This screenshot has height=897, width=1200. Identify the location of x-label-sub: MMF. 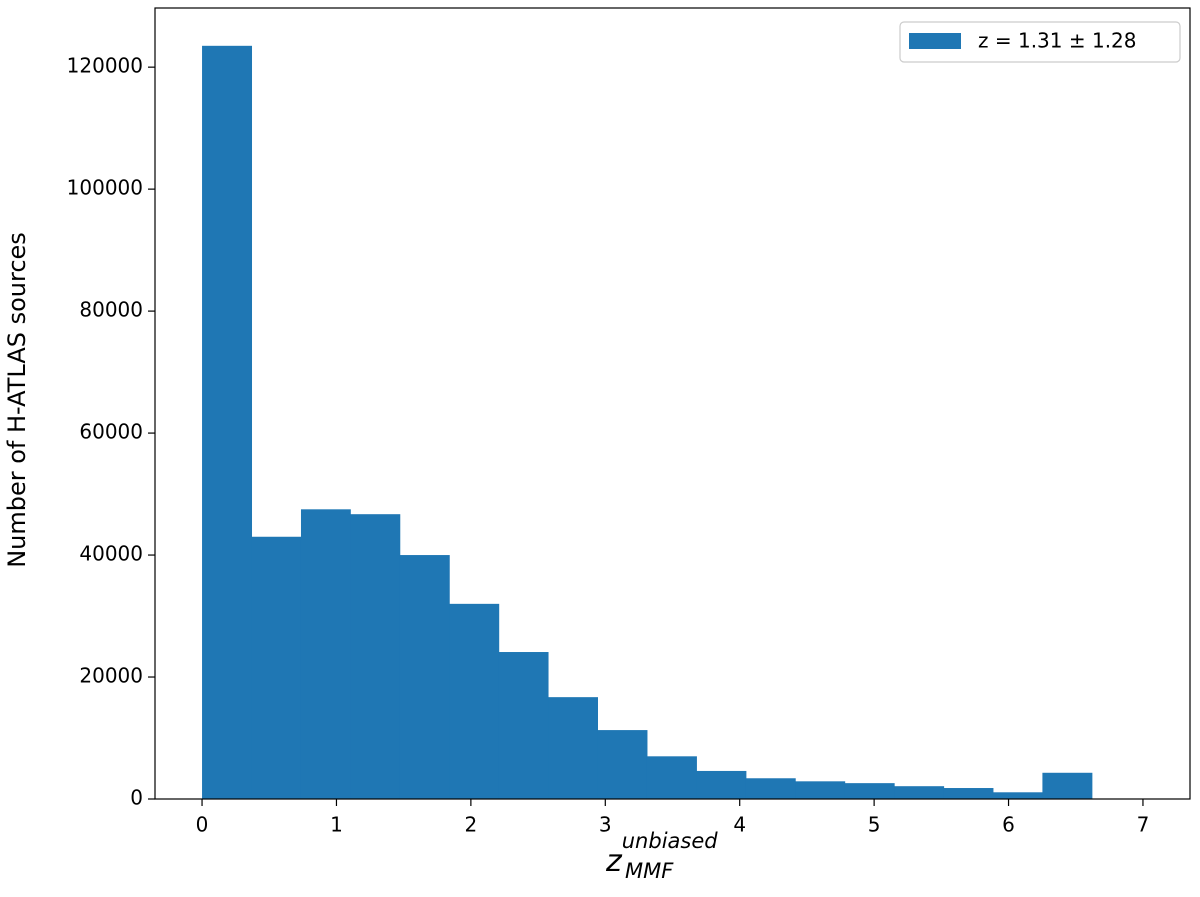
(649, 871).